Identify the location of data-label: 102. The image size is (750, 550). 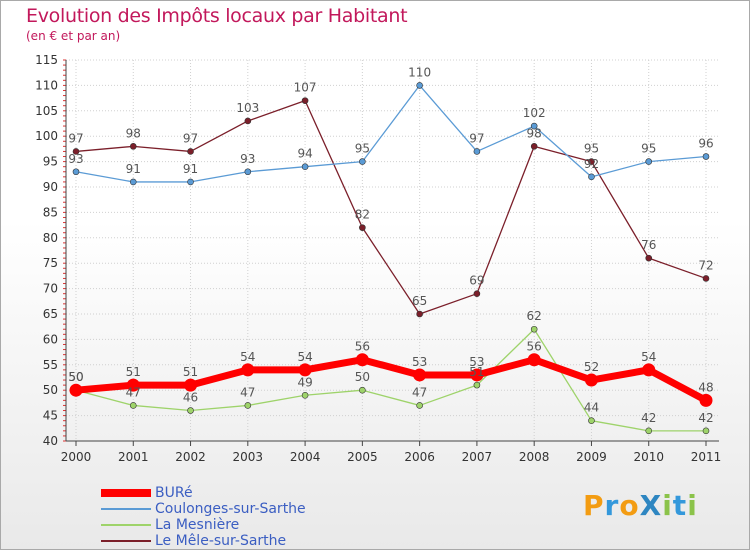
(534, 113).